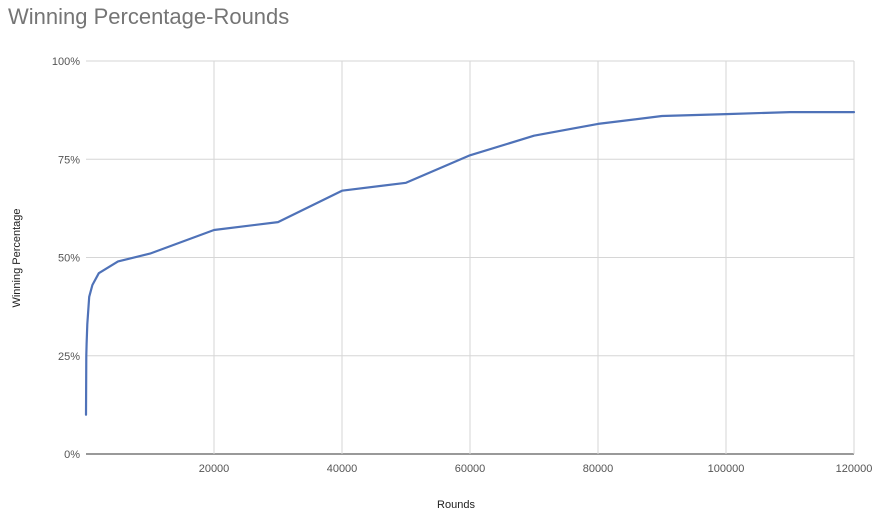 The width and height of the screenshot is (881, 510). Describe the element at coordinates (456, 504) in the screenshot. I see `x-axis-title: Rounds` at that location.